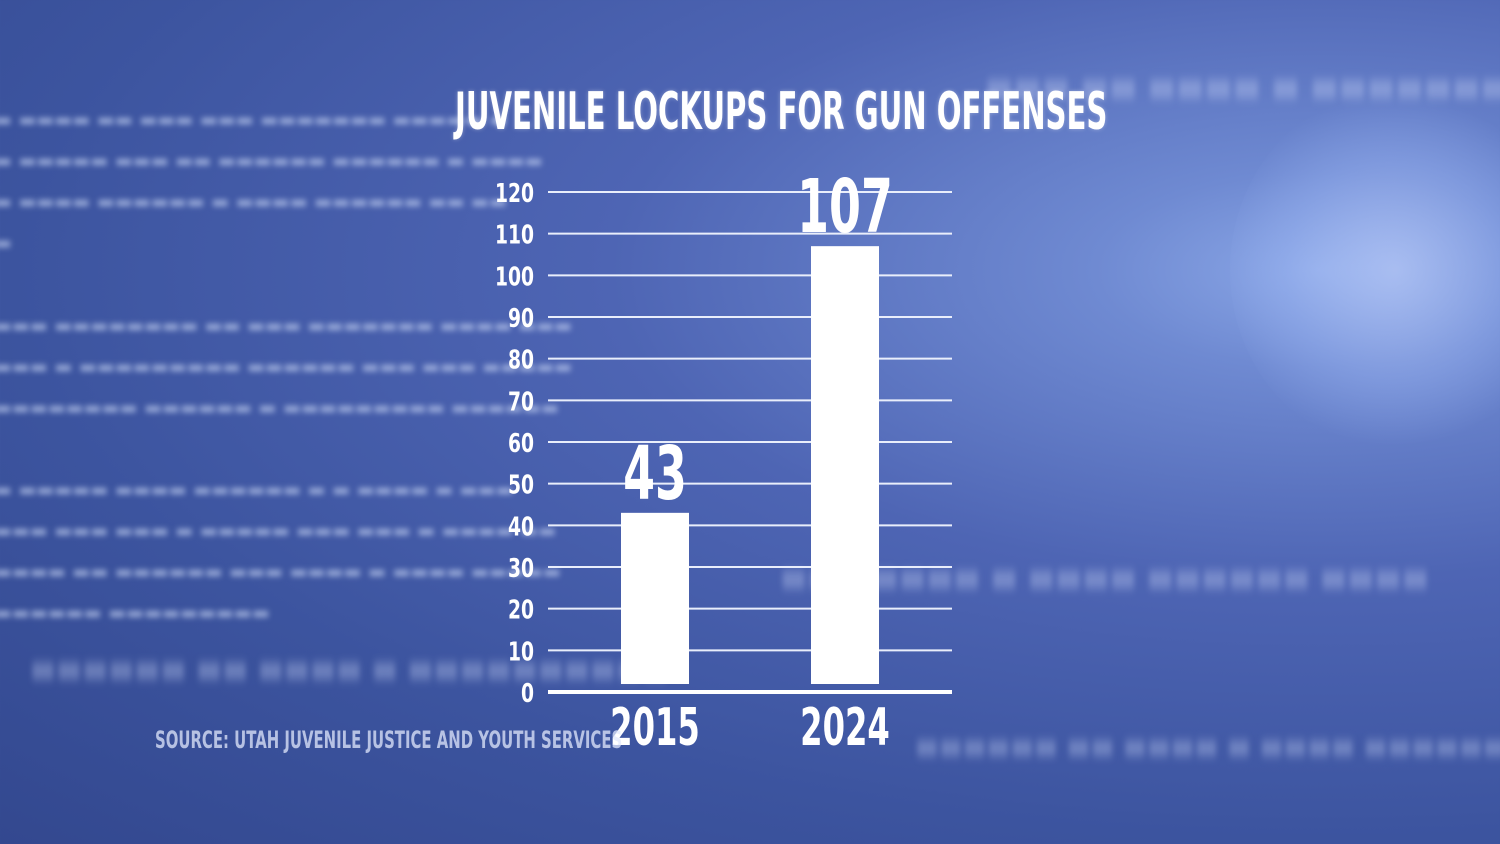 The image size is (1500, 844). I want to click on y-tick-label: 60, so click(521, 444).